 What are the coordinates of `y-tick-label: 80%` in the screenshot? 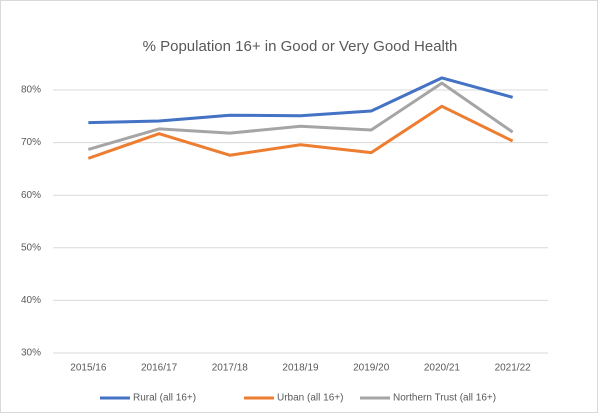 It's located at (31, 90).